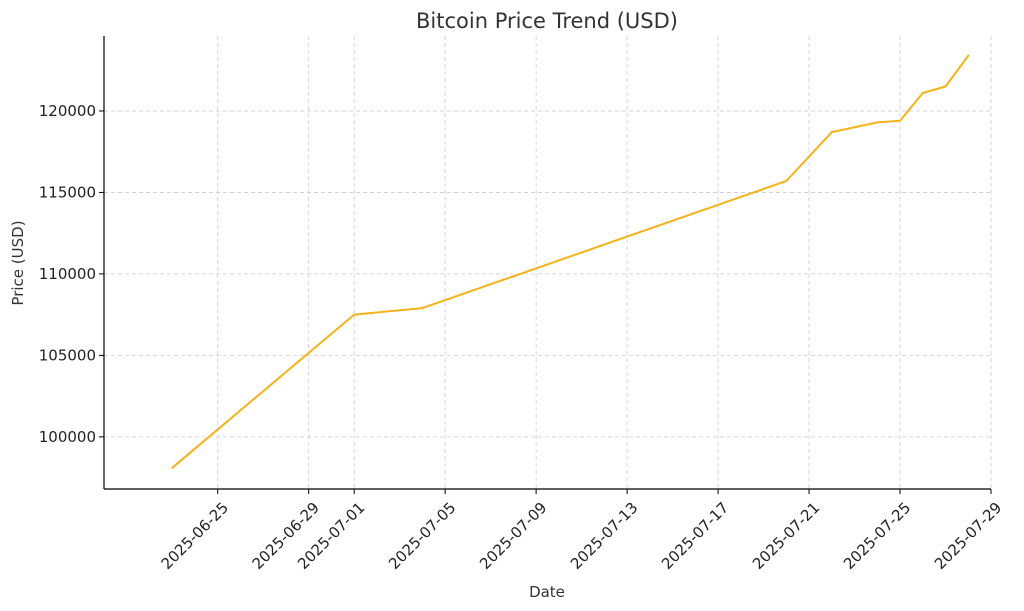 Image resolution: width=1024 pixels, height=611 pixels. What do you see at coordinates (513, 536) in the screenshot?
I see `x-tick-label: 2025-07-09` at bounding box center [513, 536].